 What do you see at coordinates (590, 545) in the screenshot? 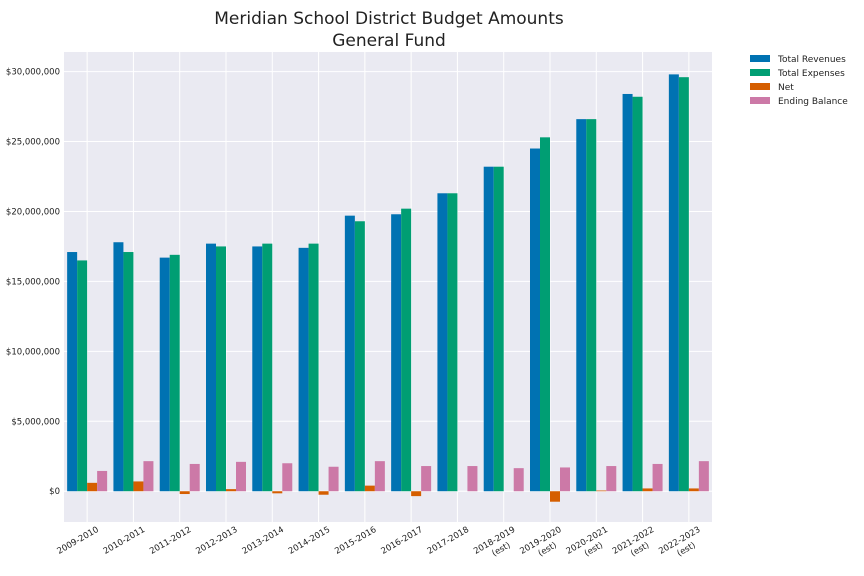
I see `x-tick-label: 2020-2021(est)` at bounding box center [590, 545].